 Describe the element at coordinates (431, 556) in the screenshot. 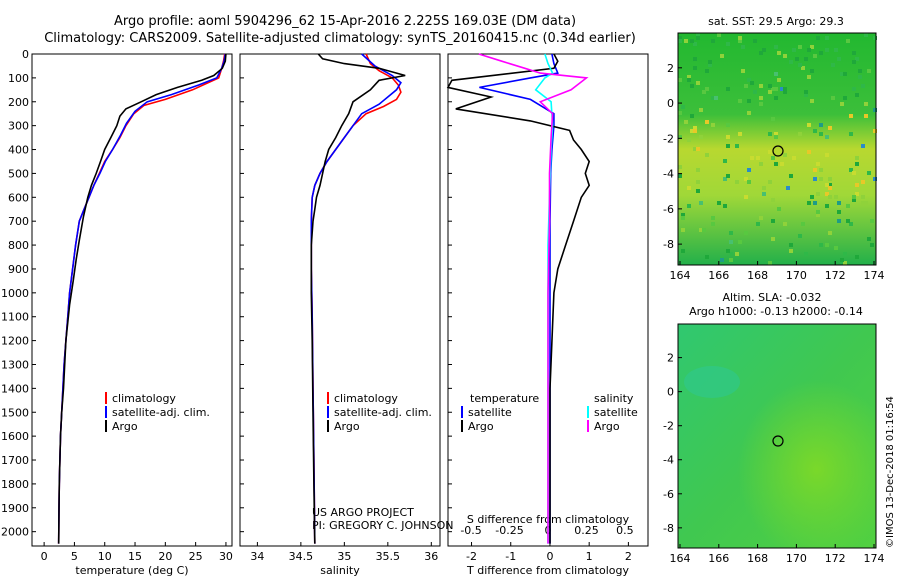

I see `x-tick-label: 36` at that location.